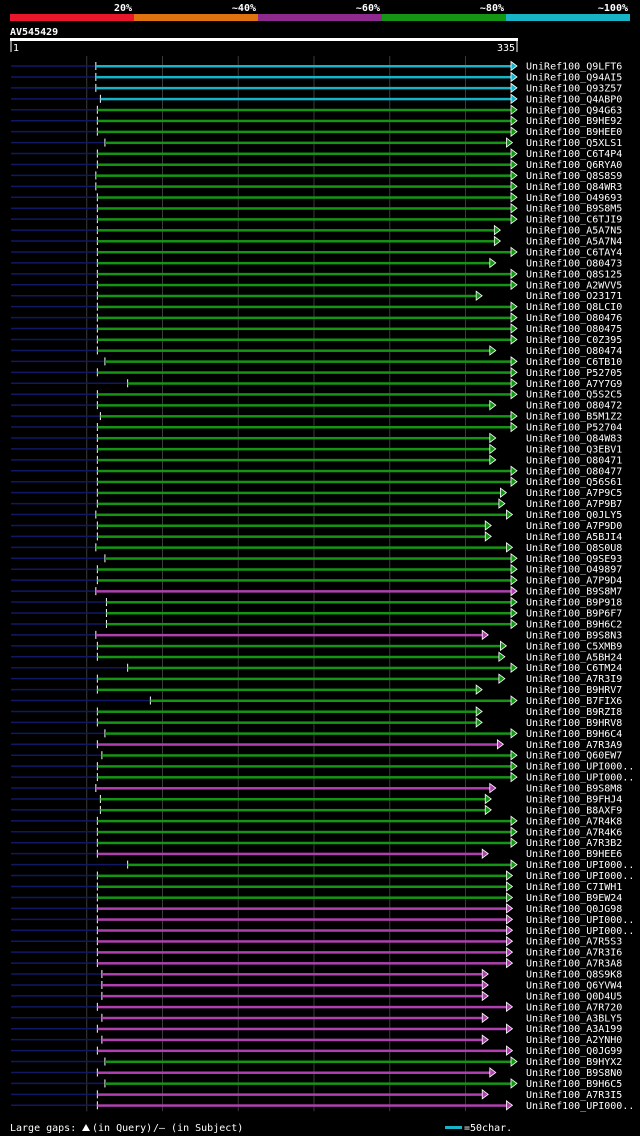 The image size is (640, 1136). I want to click on hit-row: UniRef100_P52705, so click(316, 373).